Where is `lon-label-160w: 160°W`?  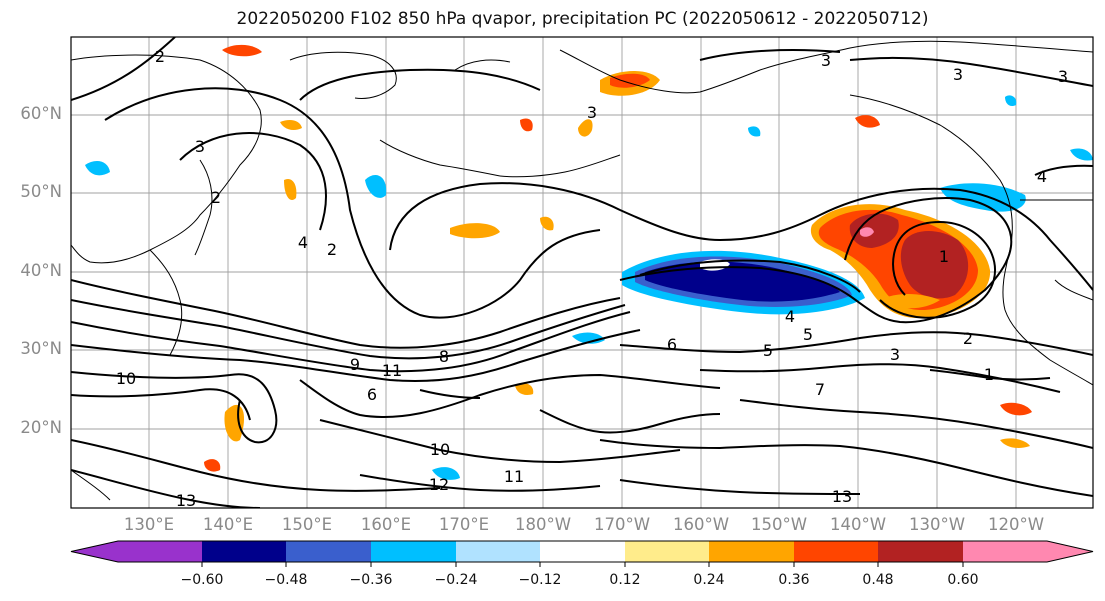 lon-label-160w: 160°W is located at coordinates (701, 524).